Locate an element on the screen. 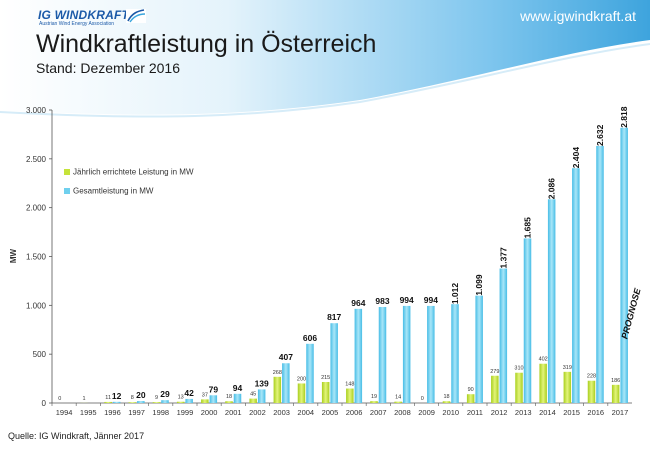 The width and height of the screenshot is (650, 450). legend-swatch-total is located at coordinates (67, 190).